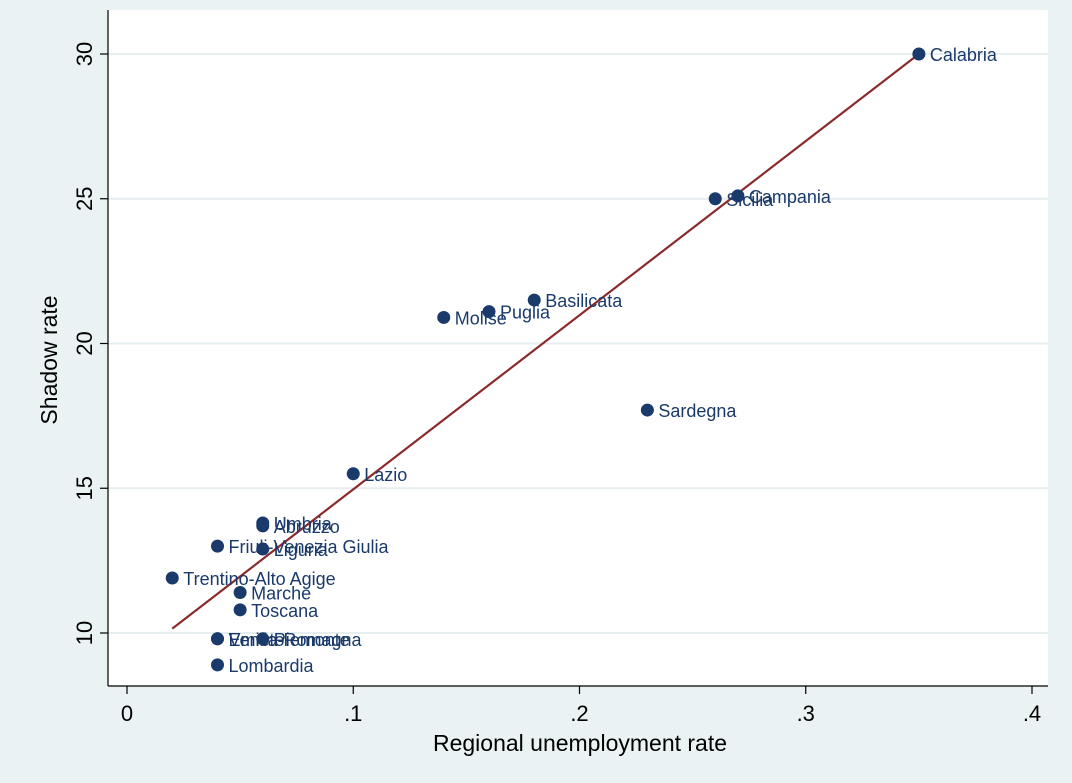 Image resolution: width=1072 pixels, height=783 pixels. Describe the element at coordinates (1032, 713) in the screenshot. I see `x-tick-label: .4` at that location.